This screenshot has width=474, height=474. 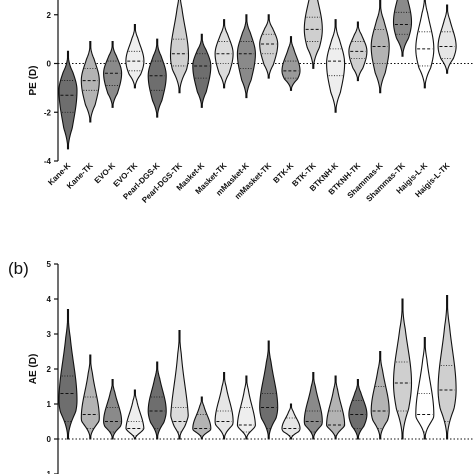 What do you see at coordinates (49, 299) in the screenshot?
I see `y-tick-label: 4` at bounding box center [49, 299].